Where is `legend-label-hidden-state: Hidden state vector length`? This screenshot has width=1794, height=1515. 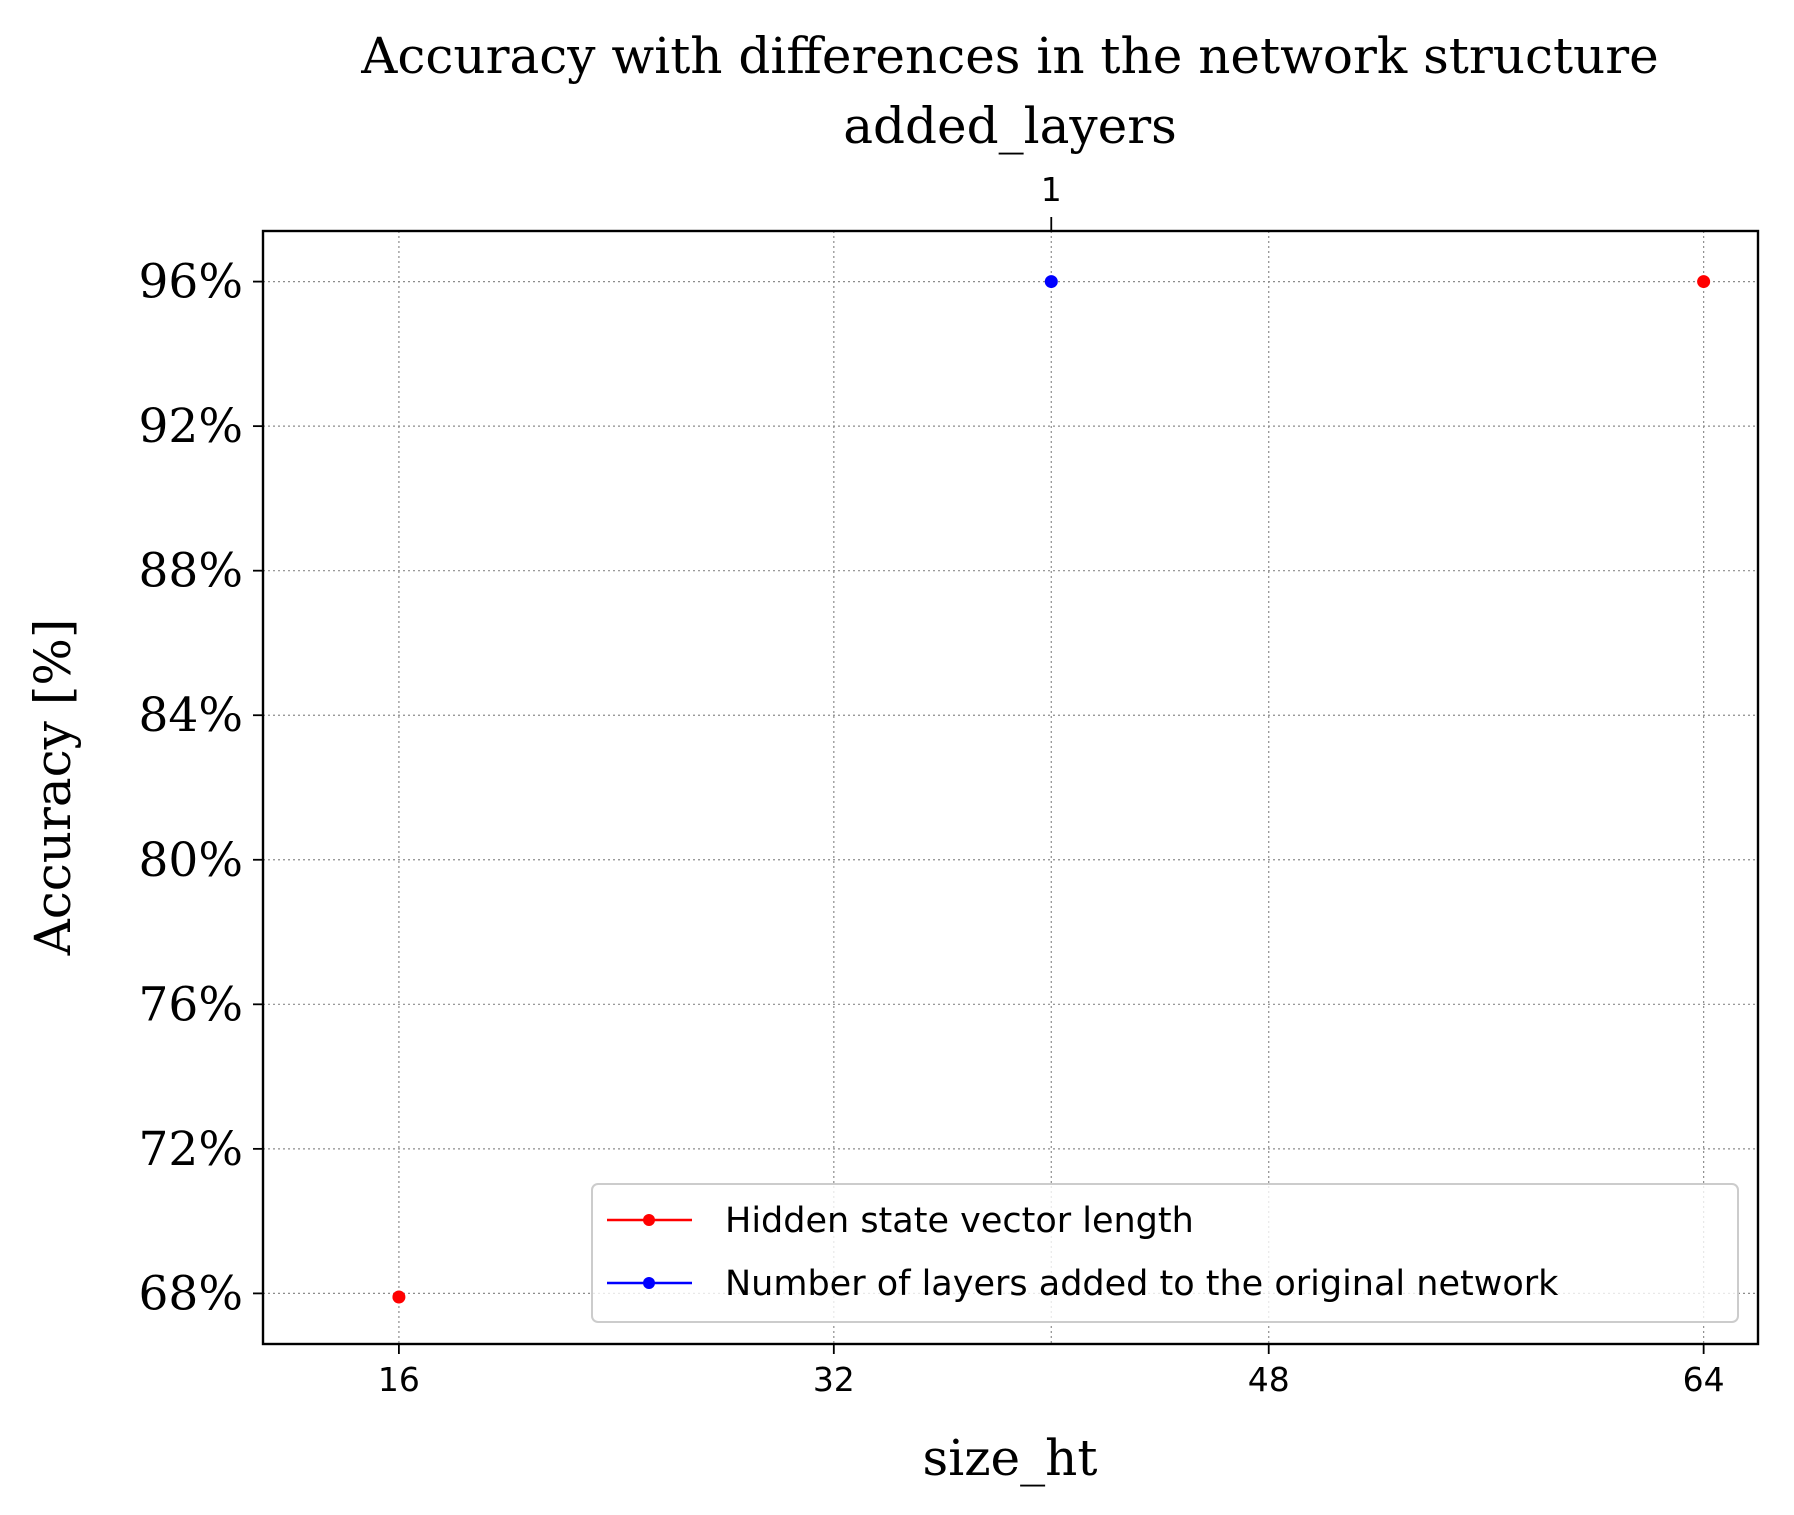 legend-label-hidden-state: Hidden state vector length is located at coordinates (959, 1221).